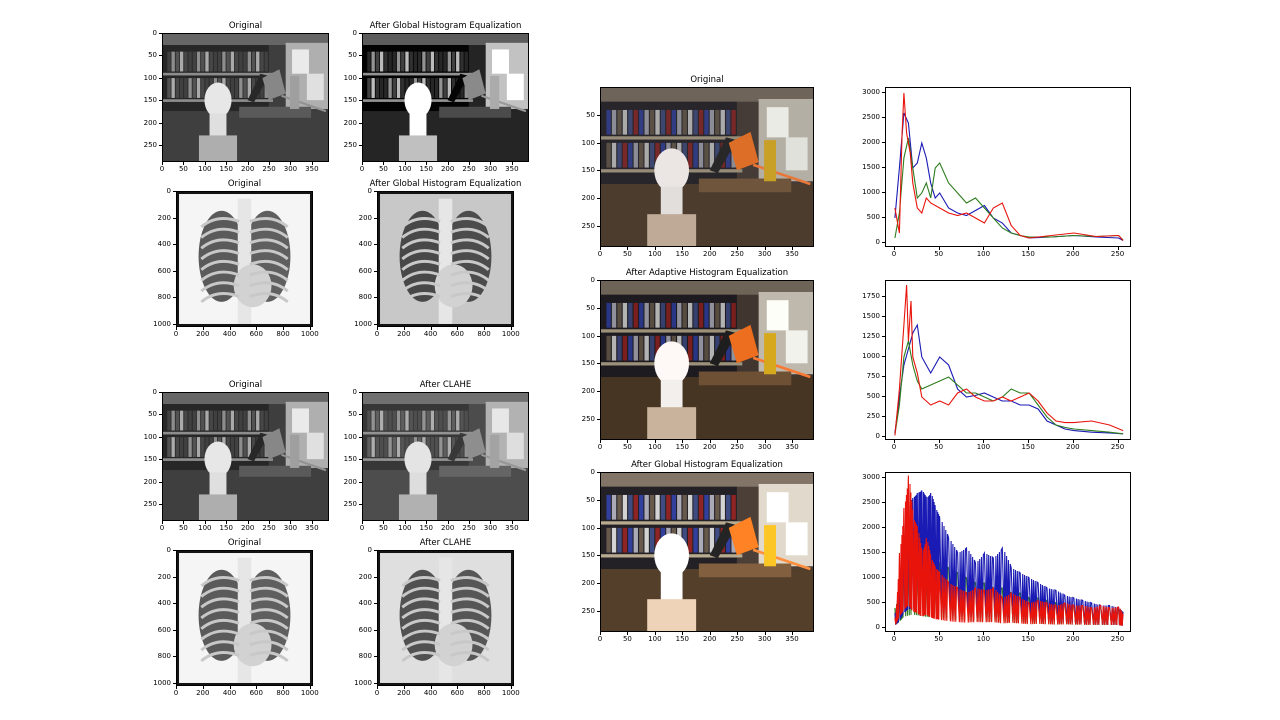  I want to click on panel-ytick-label: 600, so click(365, 629).